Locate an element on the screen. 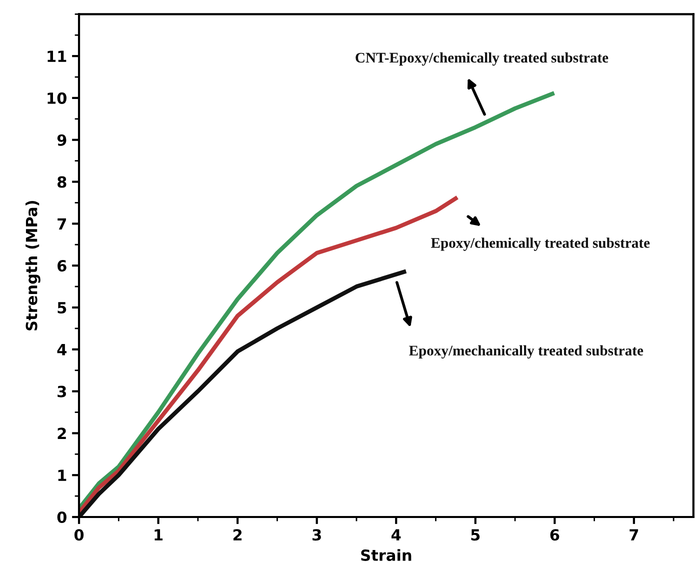 The image size is (695, 580). y-tick-label: 2 is located at coordinates (62, 434).